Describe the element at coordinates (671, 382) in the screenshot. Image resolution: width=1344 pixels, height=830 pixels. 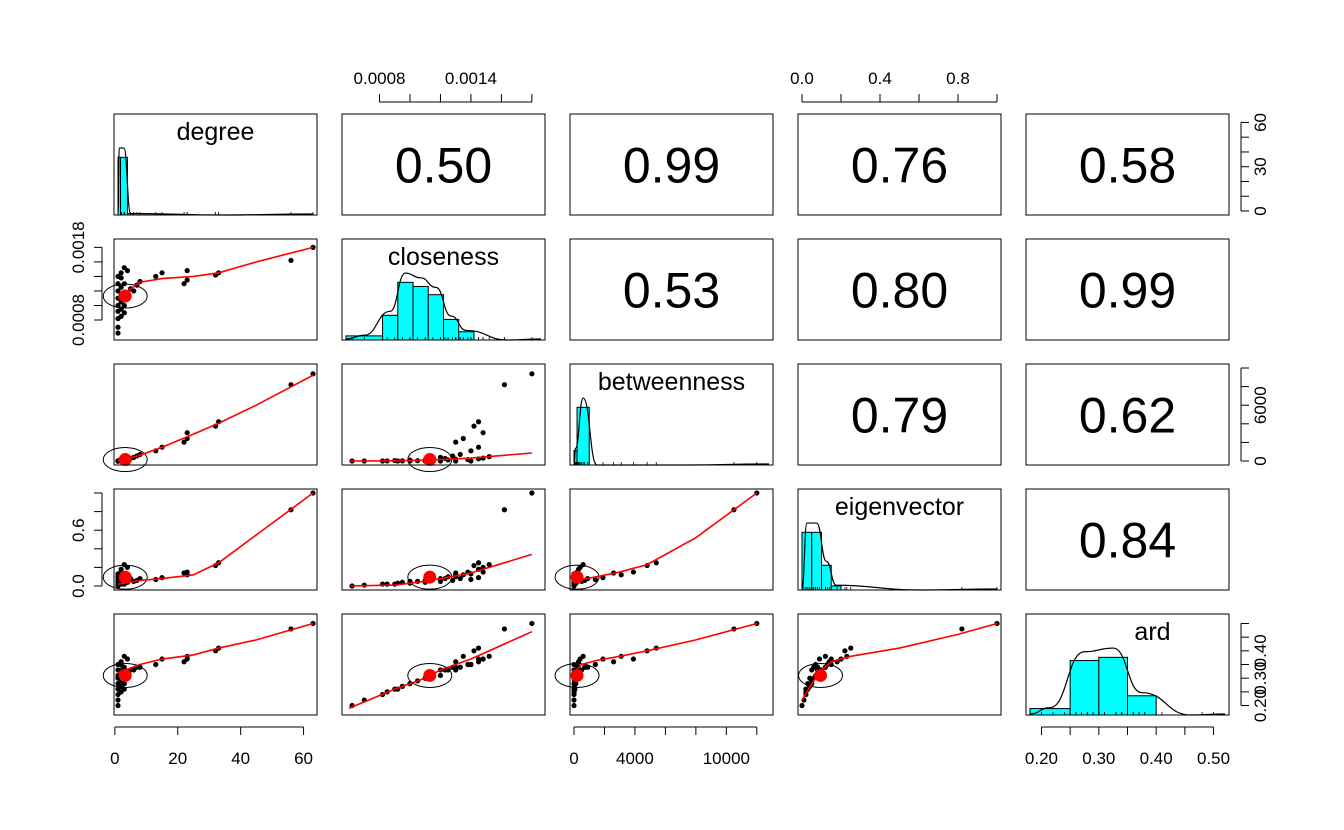
I see `variable-label-betweenness: betweenness` at that location.